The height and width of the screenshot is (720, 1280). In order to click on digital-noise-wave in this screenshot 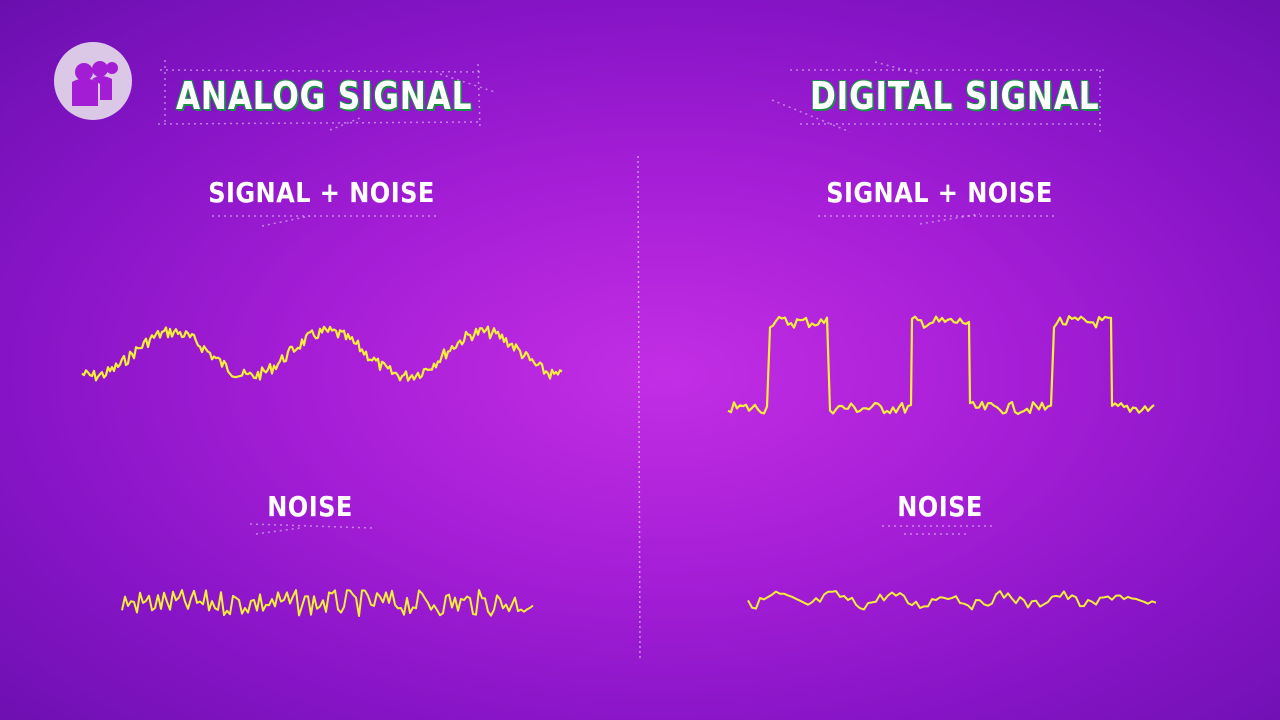, I will do `click(952, 600)`.